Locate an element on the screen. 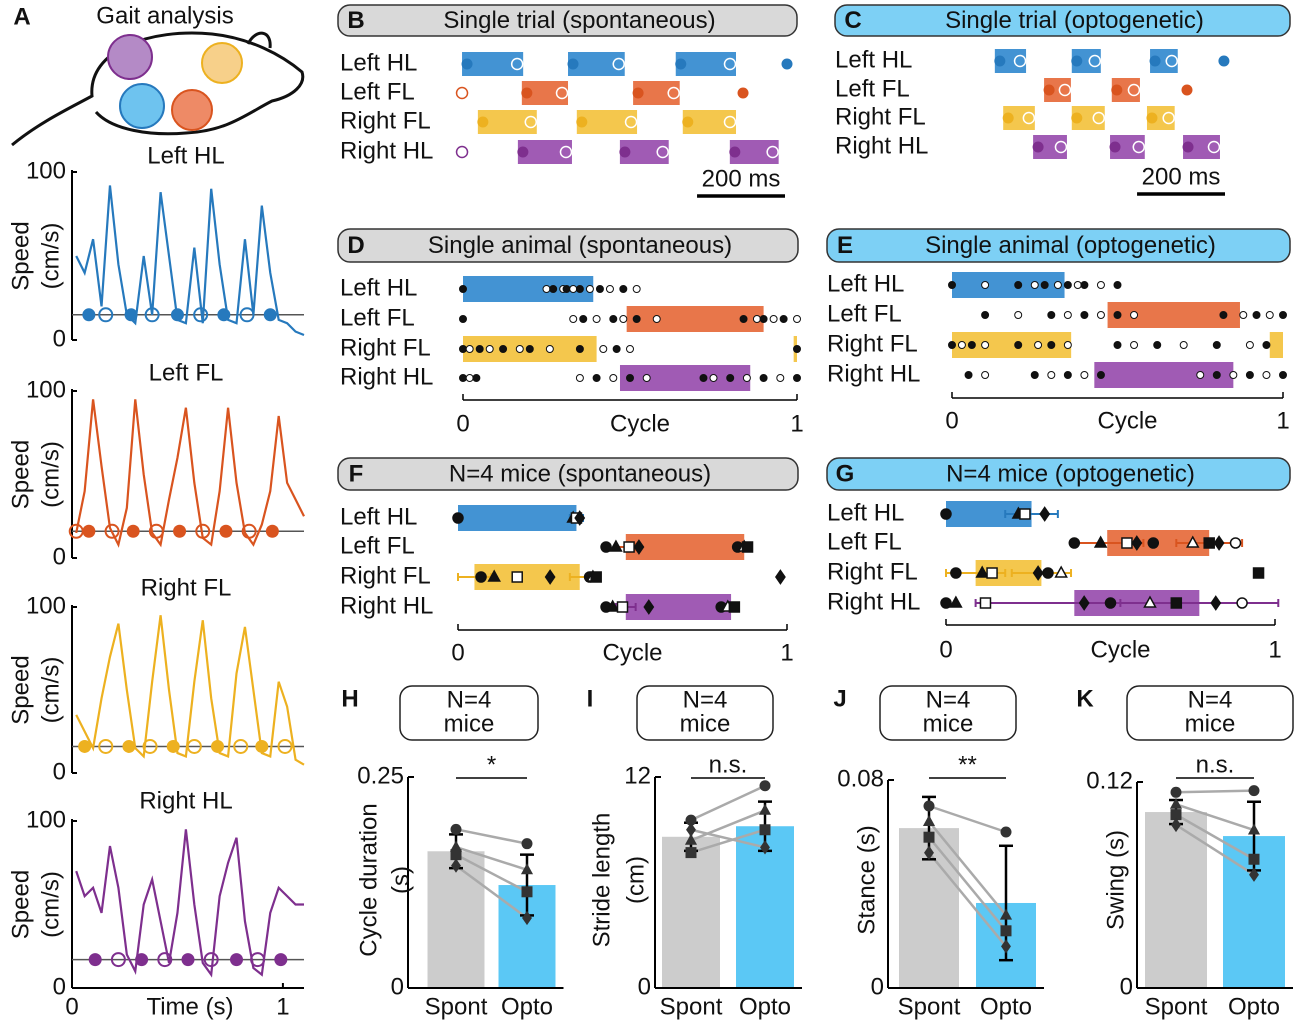 The height and width of the screenshot is (1029, 1300). y-tick-label: 0 is located at coordinates (59, 556).